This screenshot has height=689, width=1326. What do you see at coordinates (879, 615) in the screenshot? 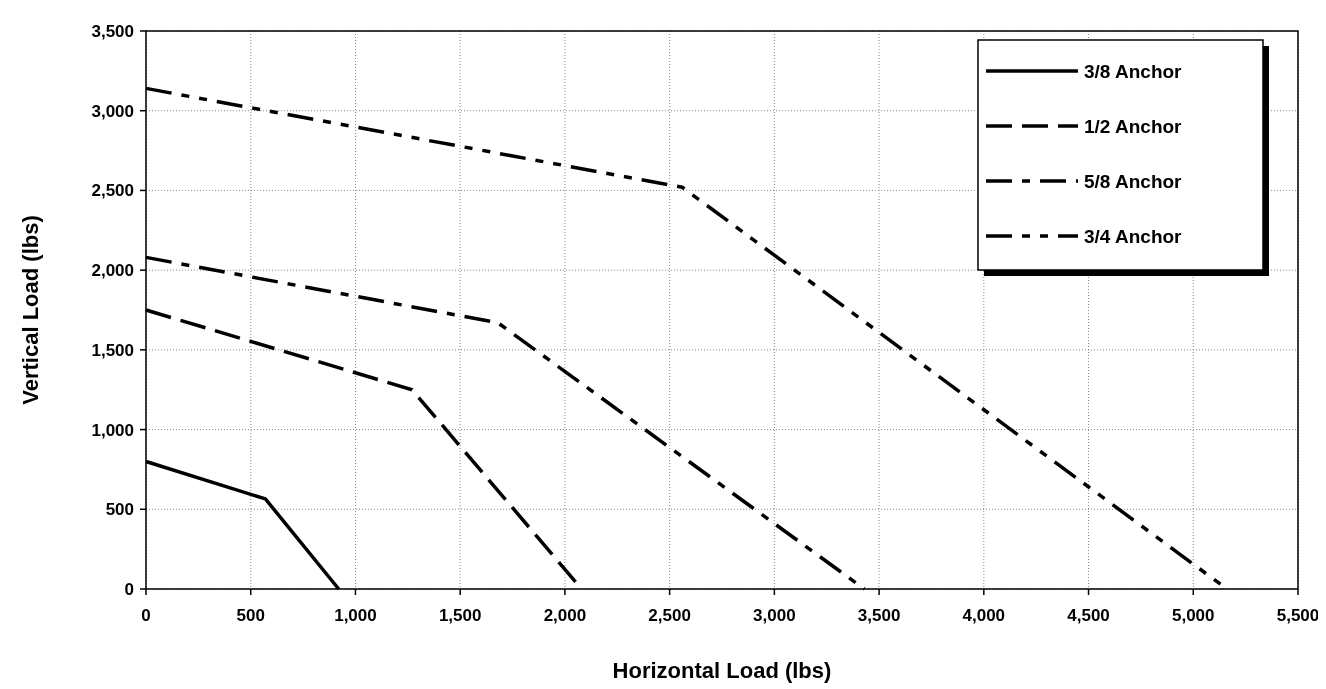
I see `x-tick-label: 3,500` at bounding box center [879, 615].